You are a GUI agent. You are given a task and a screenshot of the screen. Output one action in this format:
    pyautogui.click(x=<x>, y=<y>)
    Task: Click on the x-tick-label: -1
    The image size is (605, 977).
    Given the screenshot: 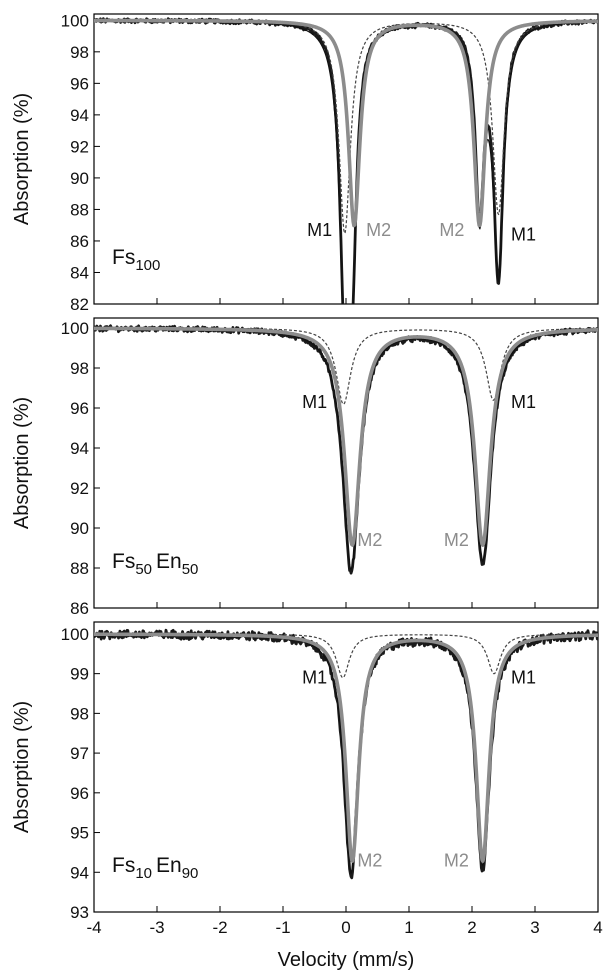 What is the action you would take?
    pyautogui.click(x=282, y=927)
    